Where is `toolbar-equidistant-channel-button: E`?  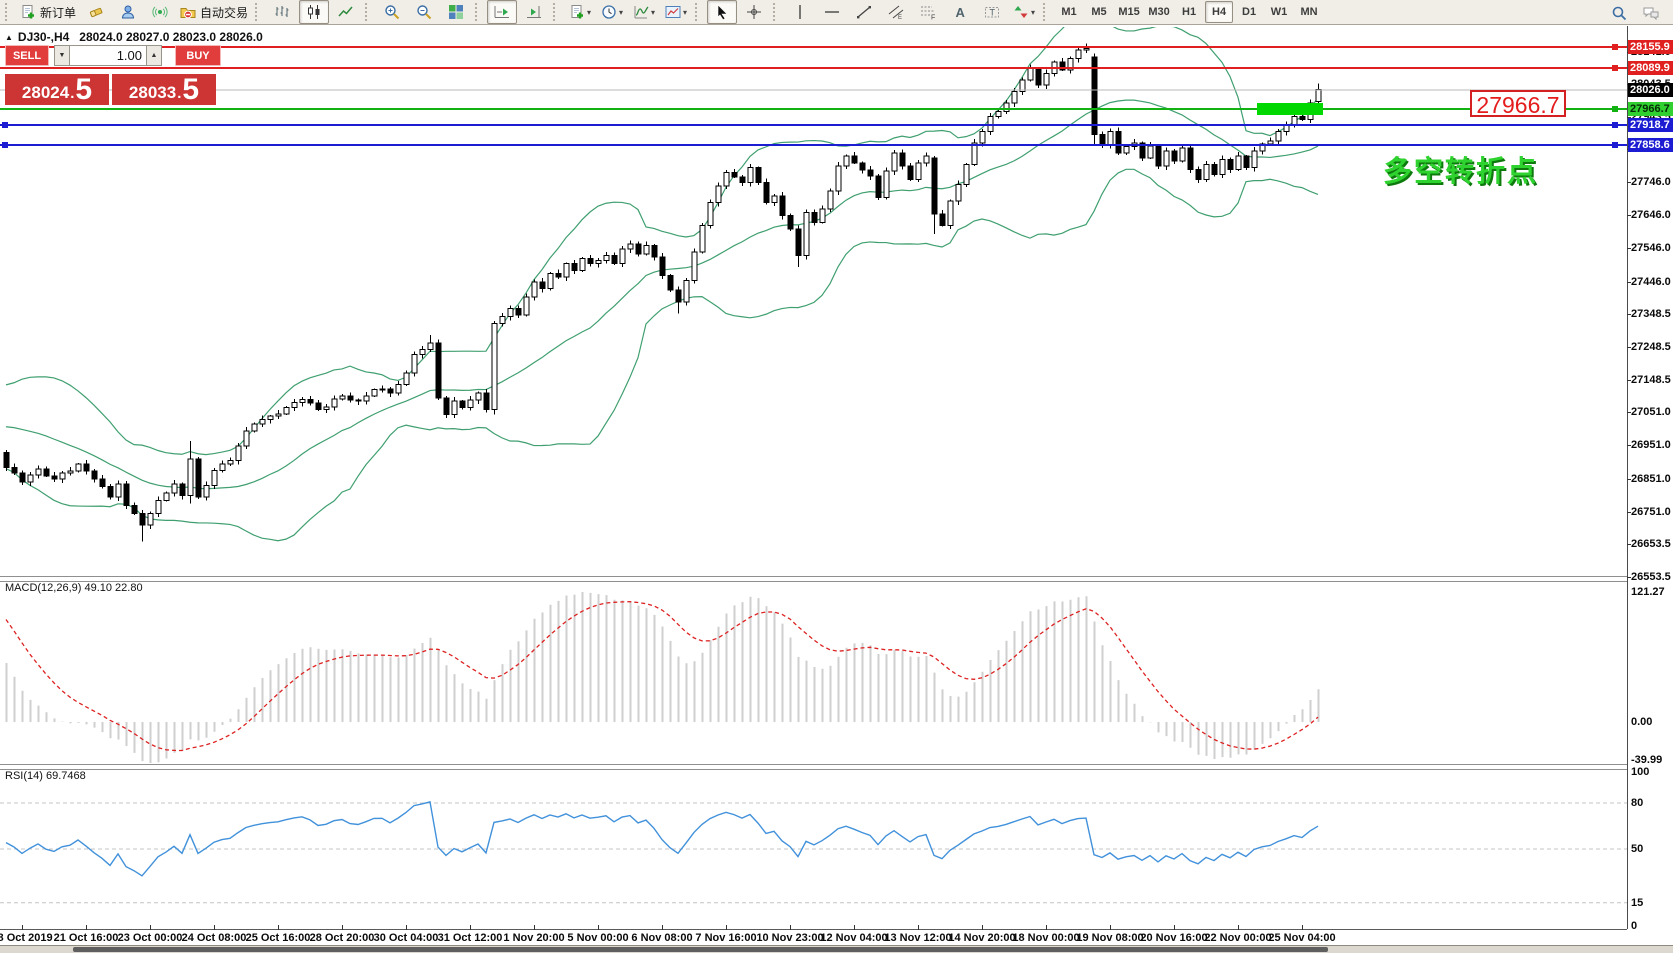 toolbar-equidistant-channel-button: E is located at coordinates (896, 12).